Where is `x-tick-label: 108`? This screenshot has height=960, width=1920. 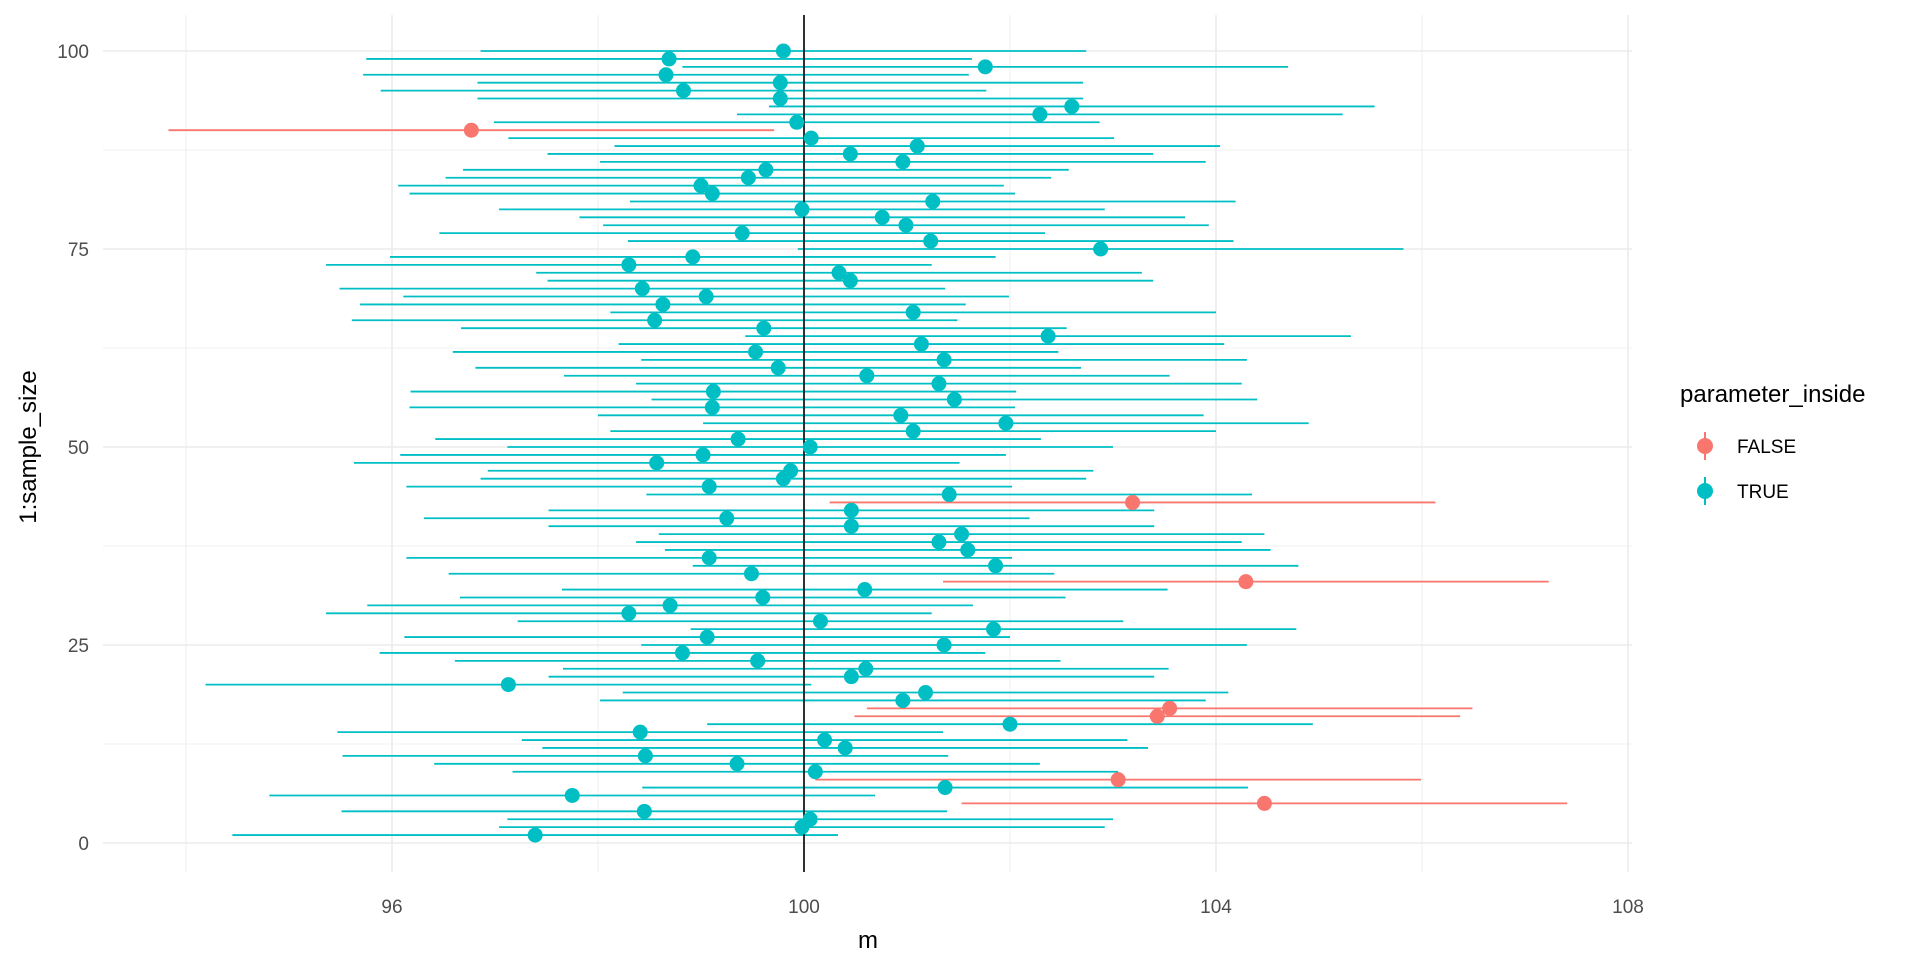
x-tick-label: 108 is located at coordinates (1628, 907).